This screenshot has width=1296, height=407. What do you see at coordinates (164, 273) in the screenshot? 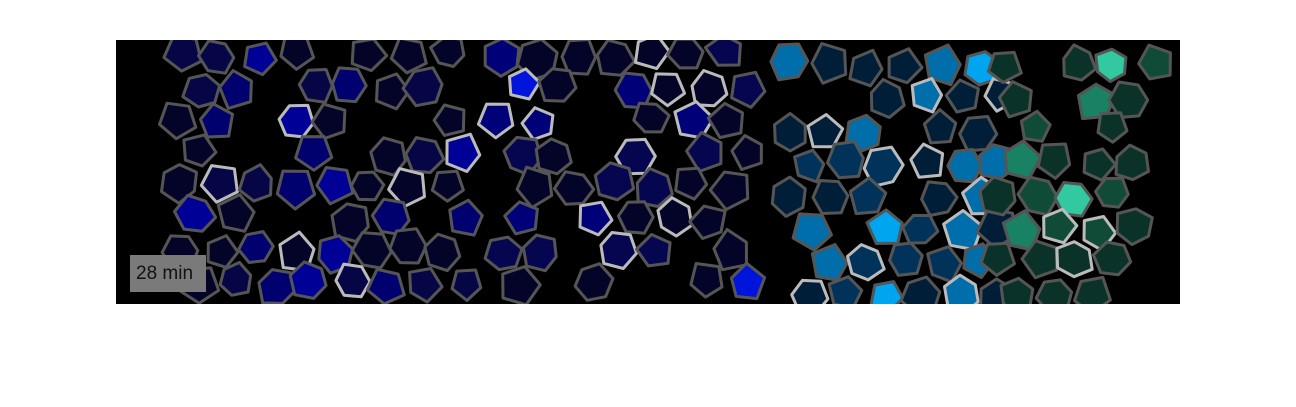
I see `time-label: 28 min` at bounding box center [164, 273].